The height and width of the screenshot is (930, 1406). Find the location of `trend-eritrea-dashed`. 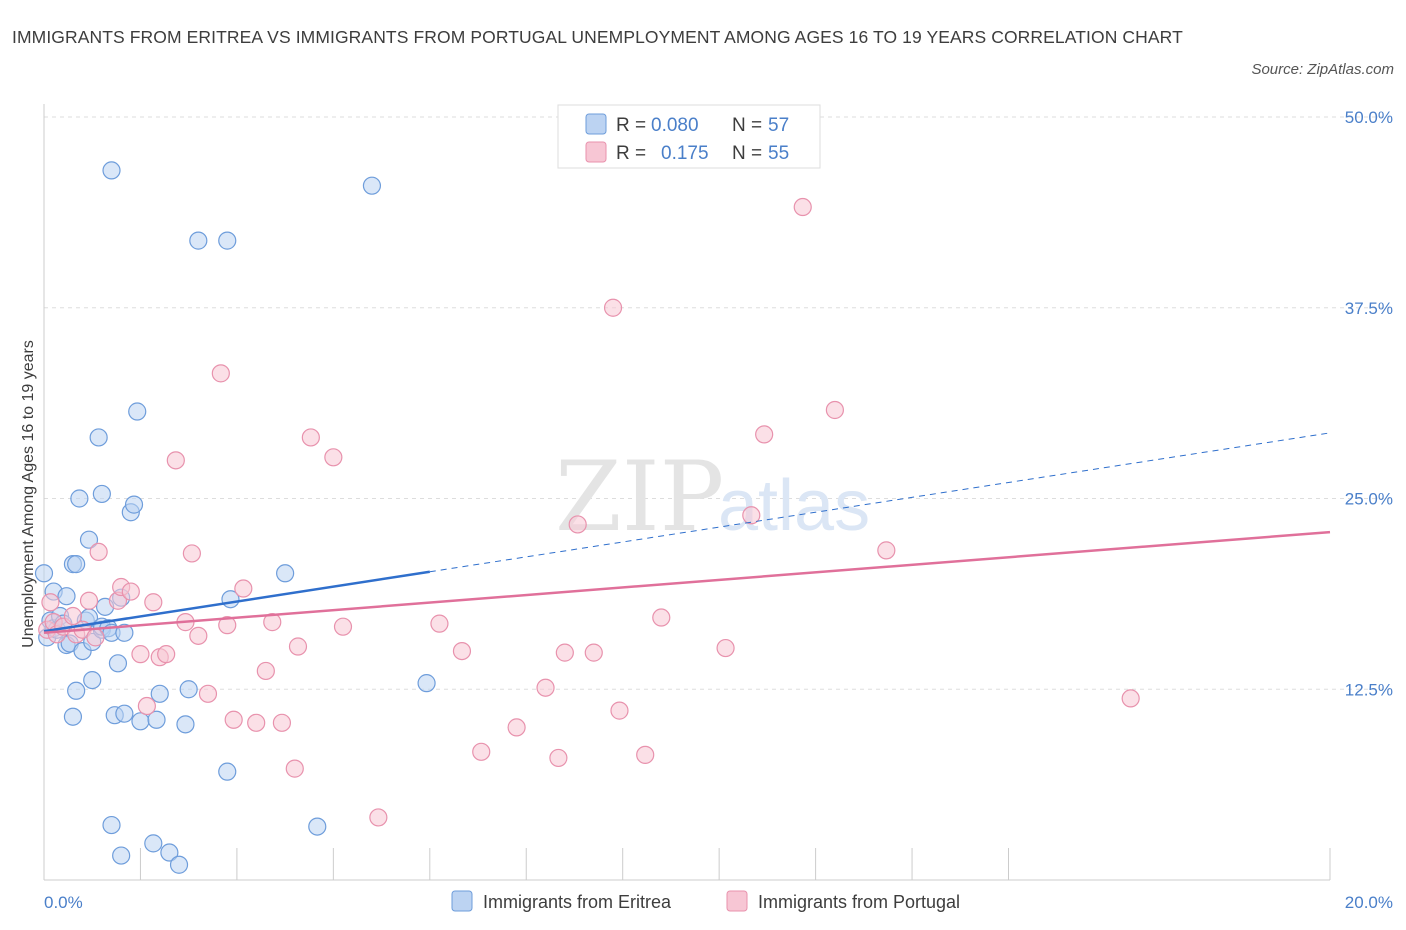

trend-eritrea-dashed is located at coordinates (880, 502).